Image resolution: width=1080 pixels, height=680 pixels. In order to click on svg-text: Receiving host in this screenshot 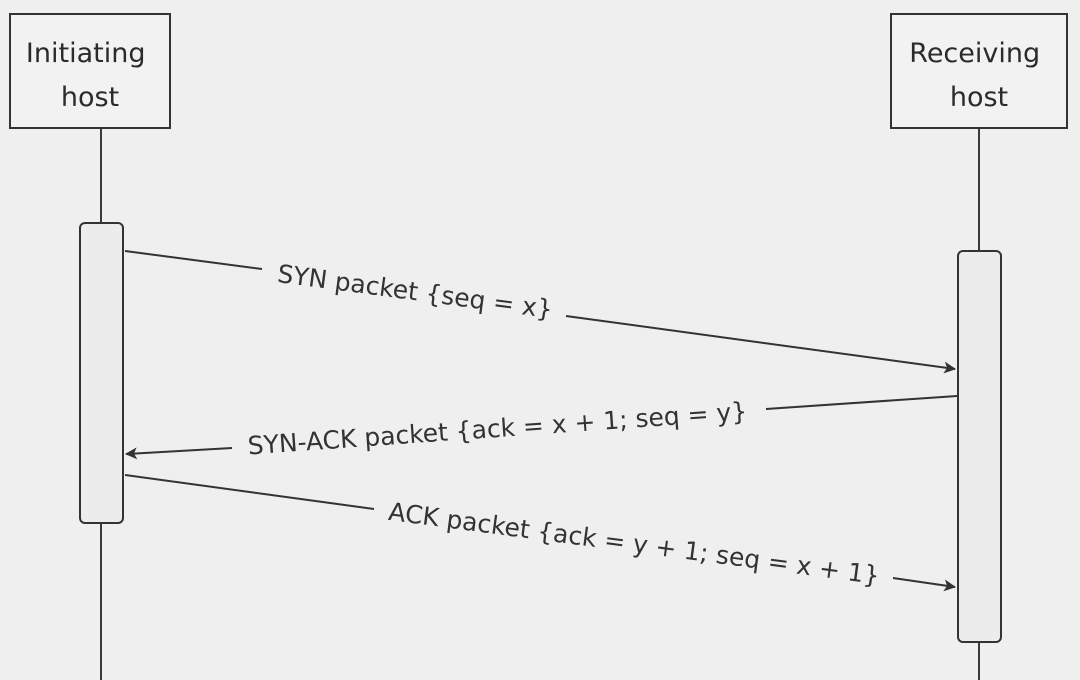, I will do `click(978, 75)`.